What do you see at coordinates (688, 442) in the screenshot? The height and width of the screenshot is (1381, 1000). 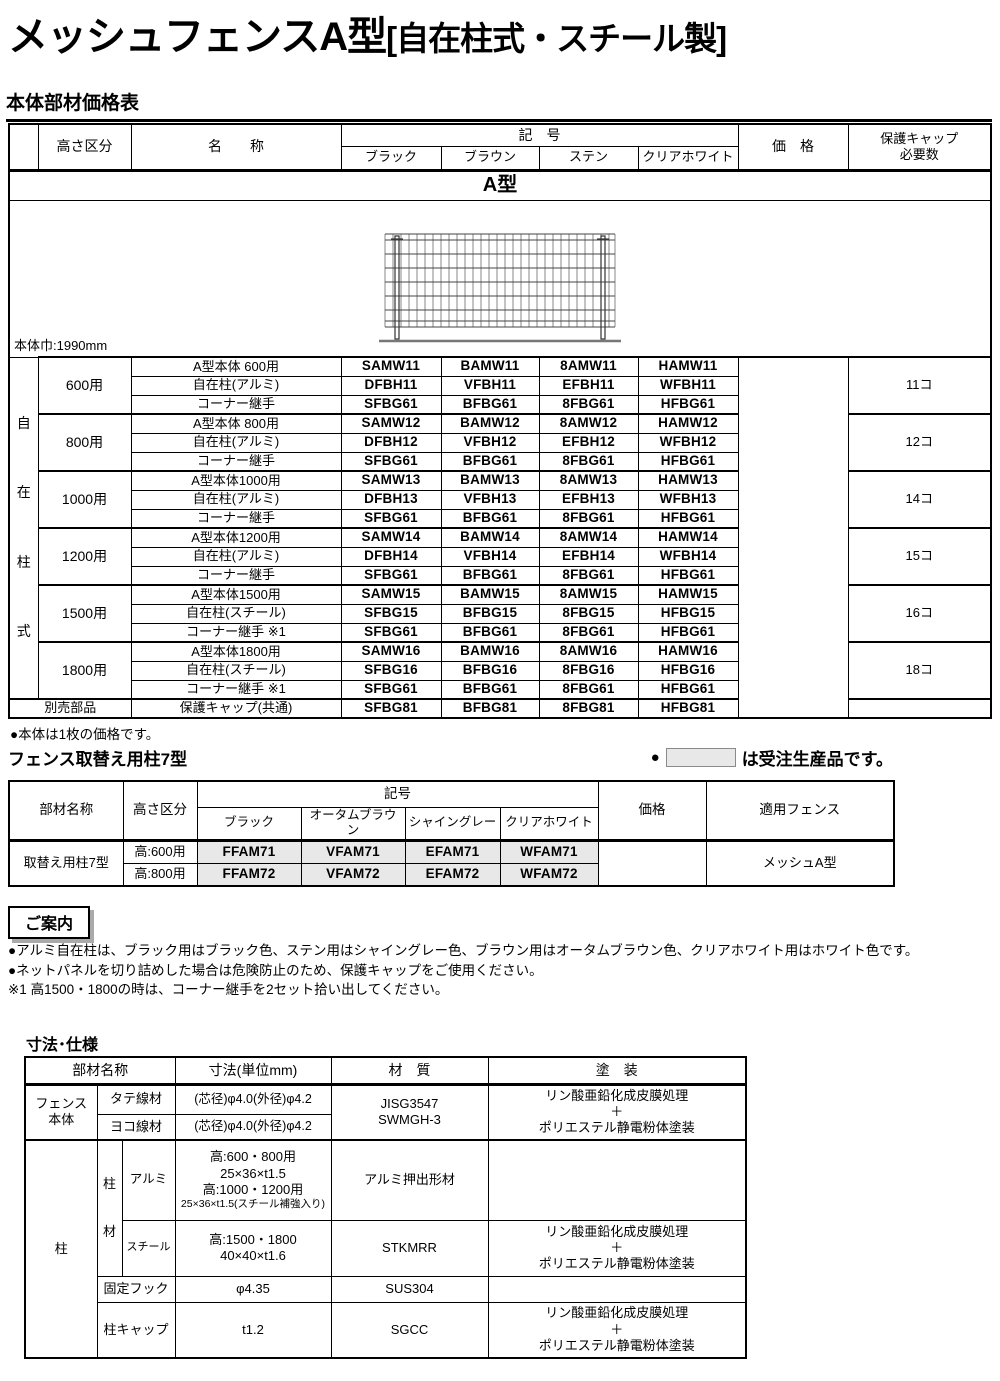 I see `code-cell: WFBH12` at bounding box center [688, 442].